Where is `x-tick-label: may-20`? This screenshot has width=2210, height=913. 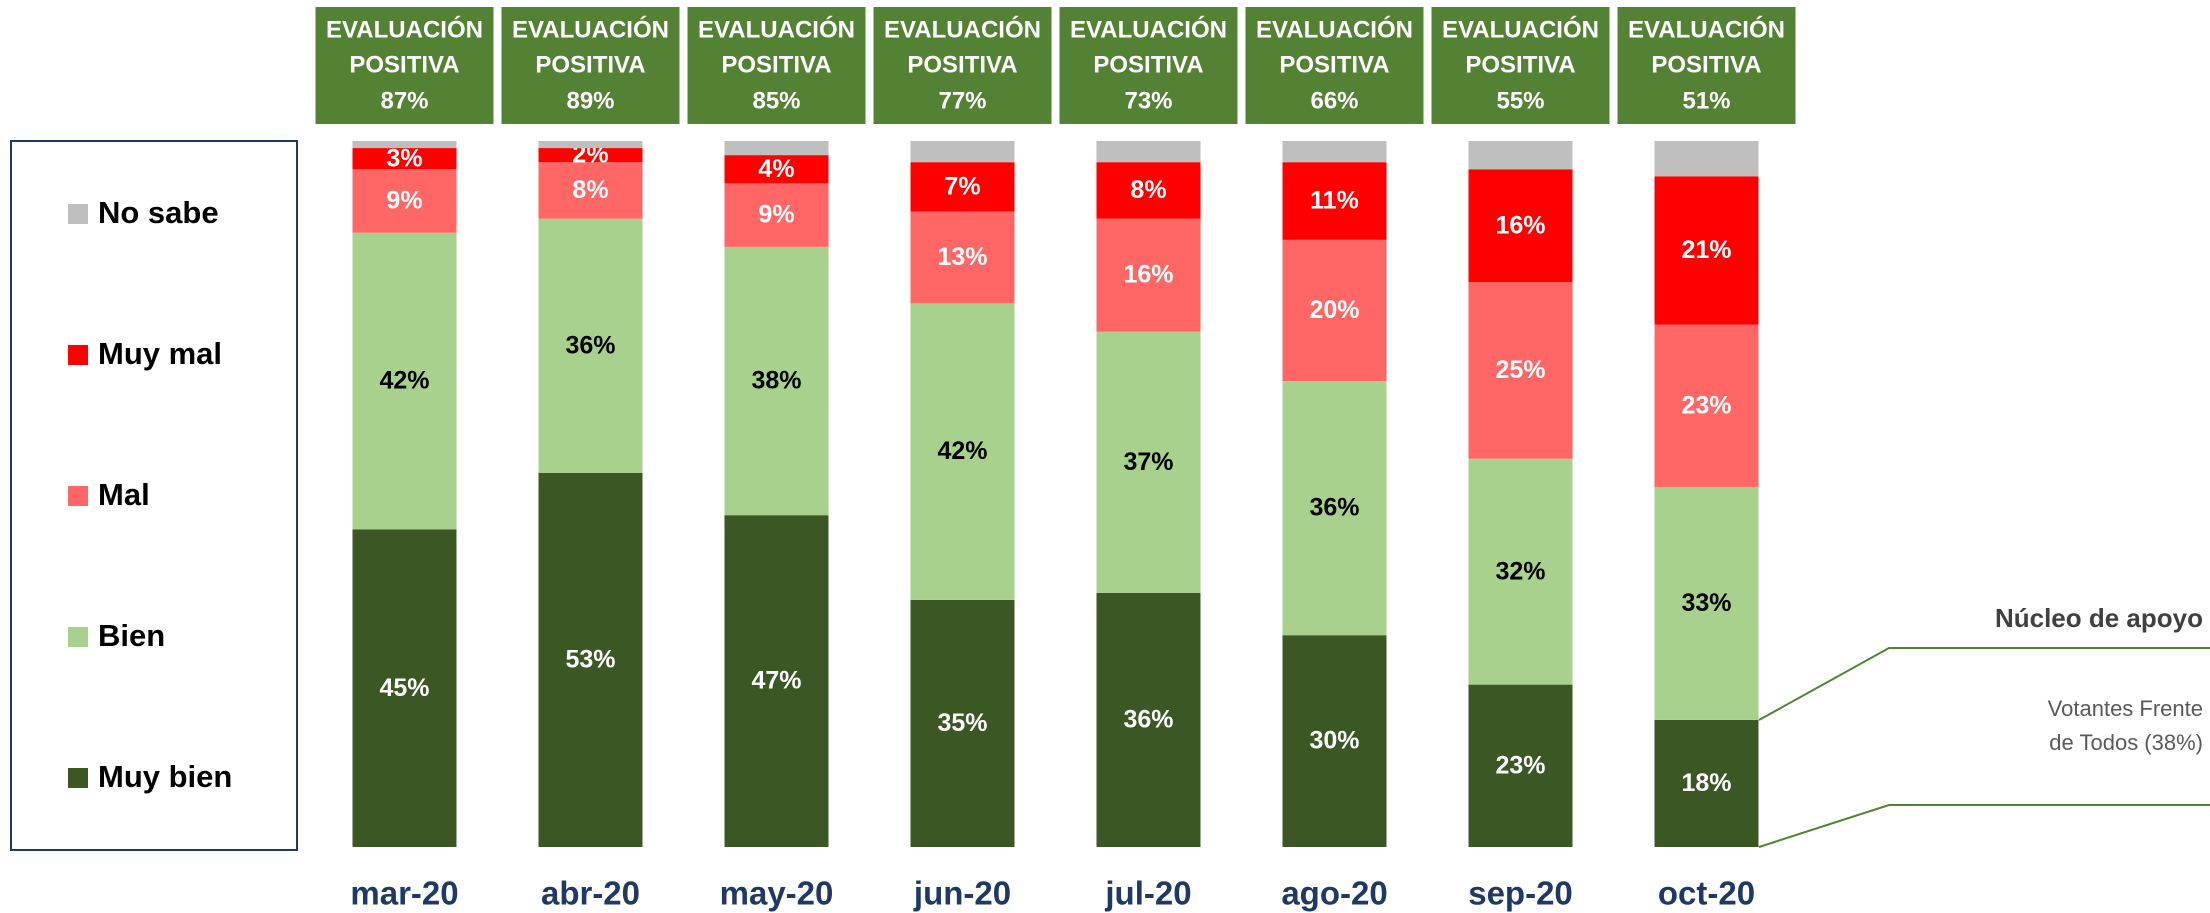
x-tick-label: may-20 is located at coordinates (777, 893).